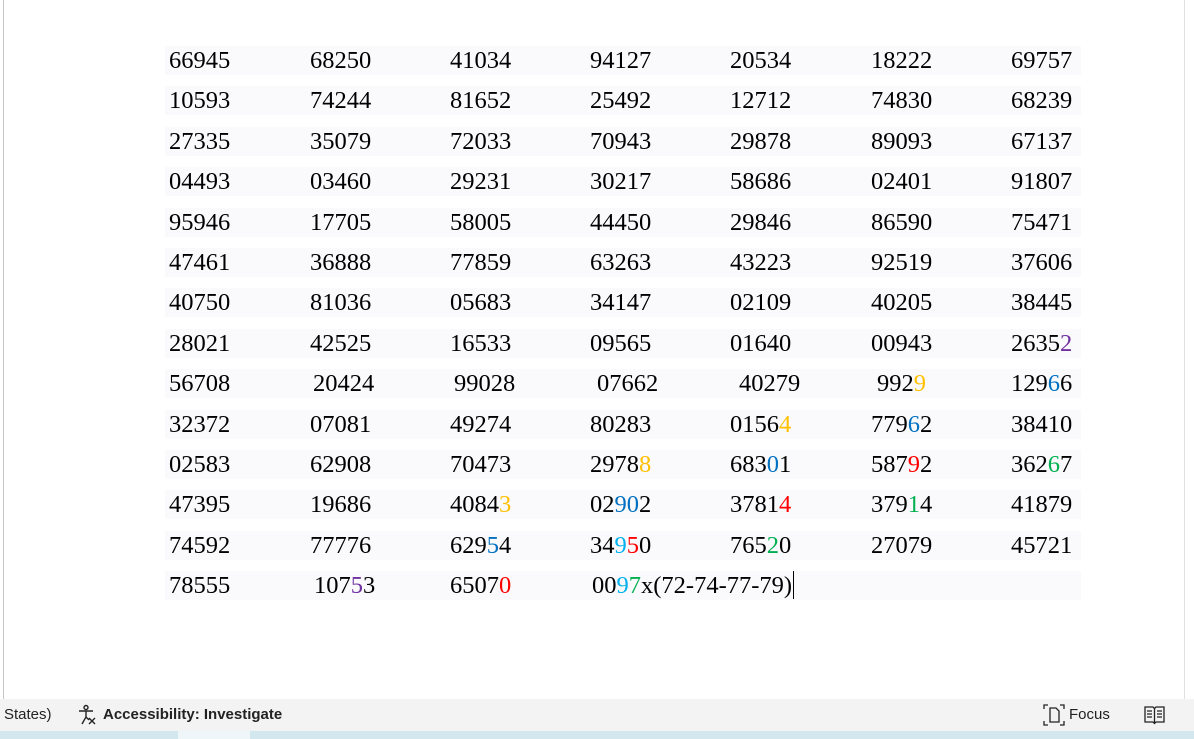  I want to click on table-cell: 37606, so click(1041, 262).